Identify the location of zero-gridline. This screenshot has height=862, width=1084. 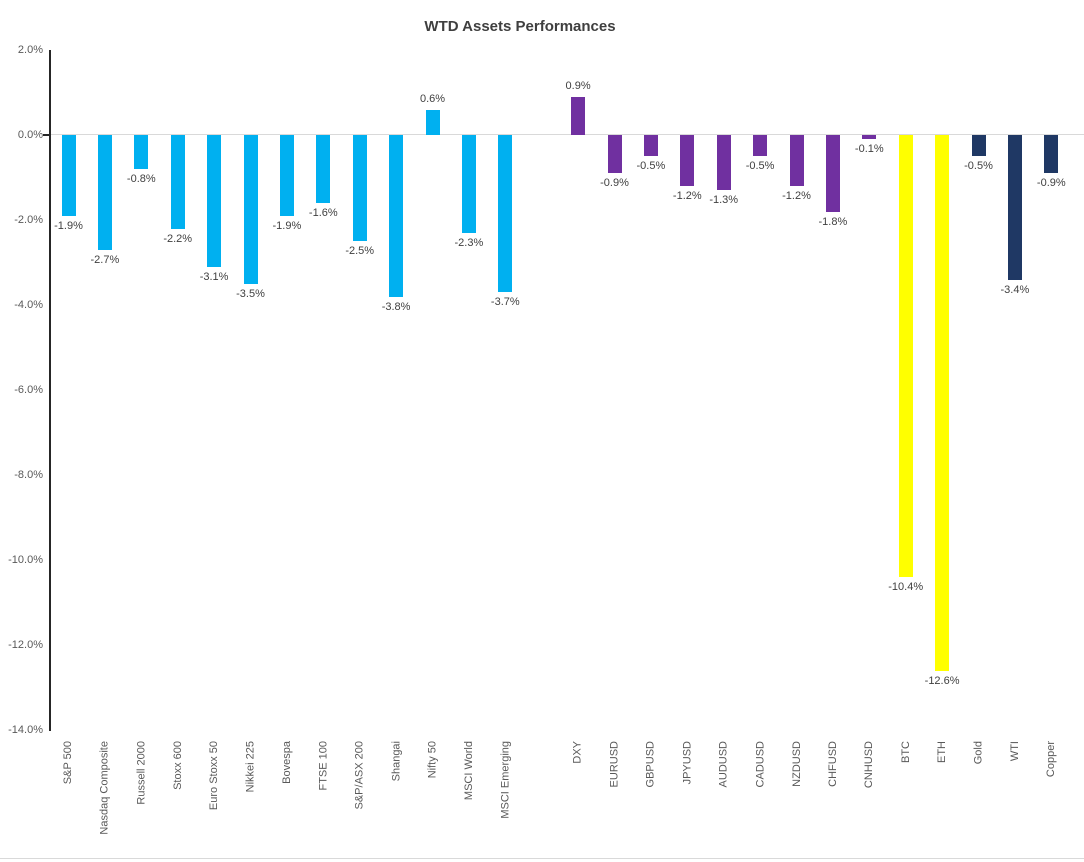
(567, 134).